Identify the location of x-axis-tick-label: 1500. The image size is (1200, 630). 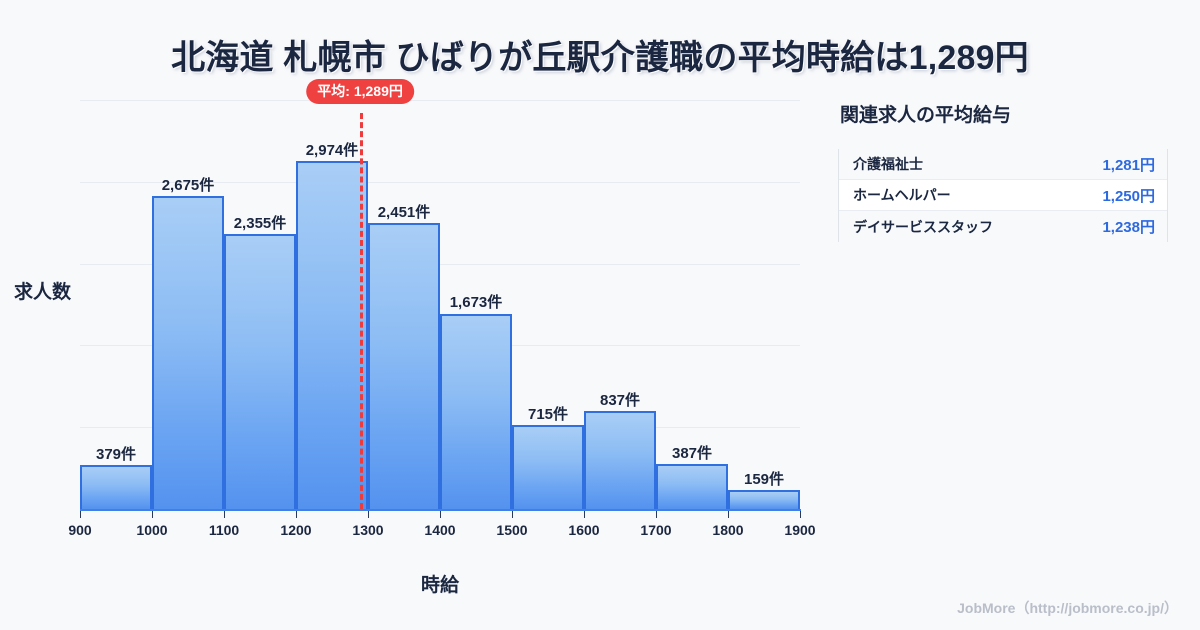
(512, 530).